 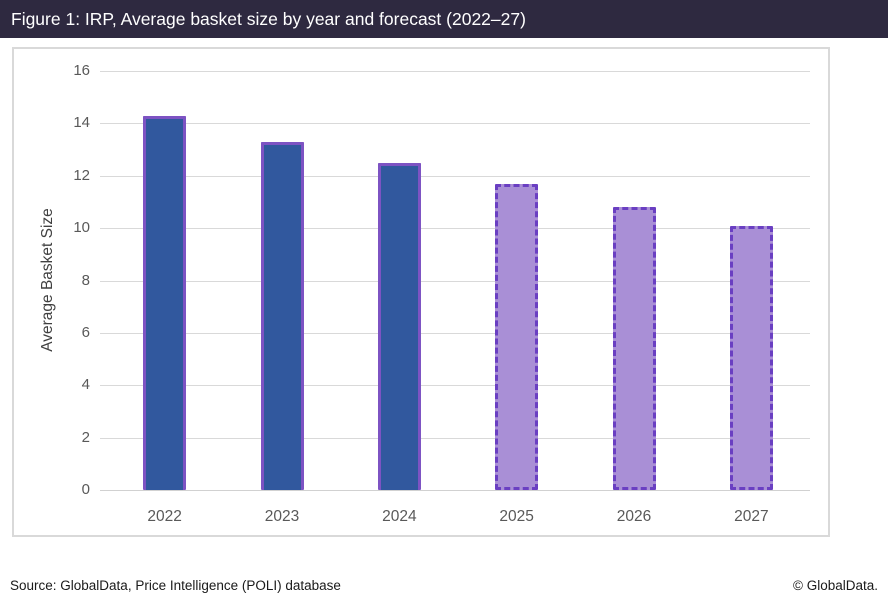 What do you see at coordinates (751, 357) in the screenshot?
I see `bar-2027-forecast` at bounding box center [751, 357].